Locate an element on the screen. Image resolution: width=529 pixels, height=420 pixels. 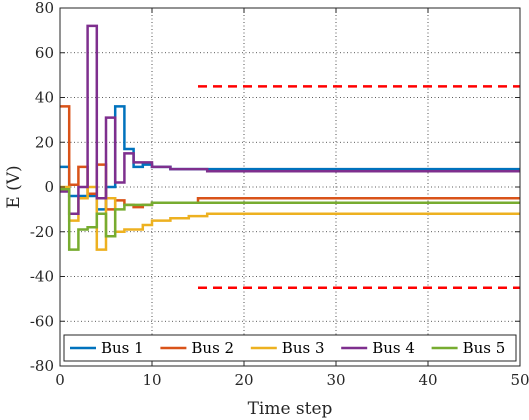
y-tick-label: -40 is located at coordinates (42, 277).